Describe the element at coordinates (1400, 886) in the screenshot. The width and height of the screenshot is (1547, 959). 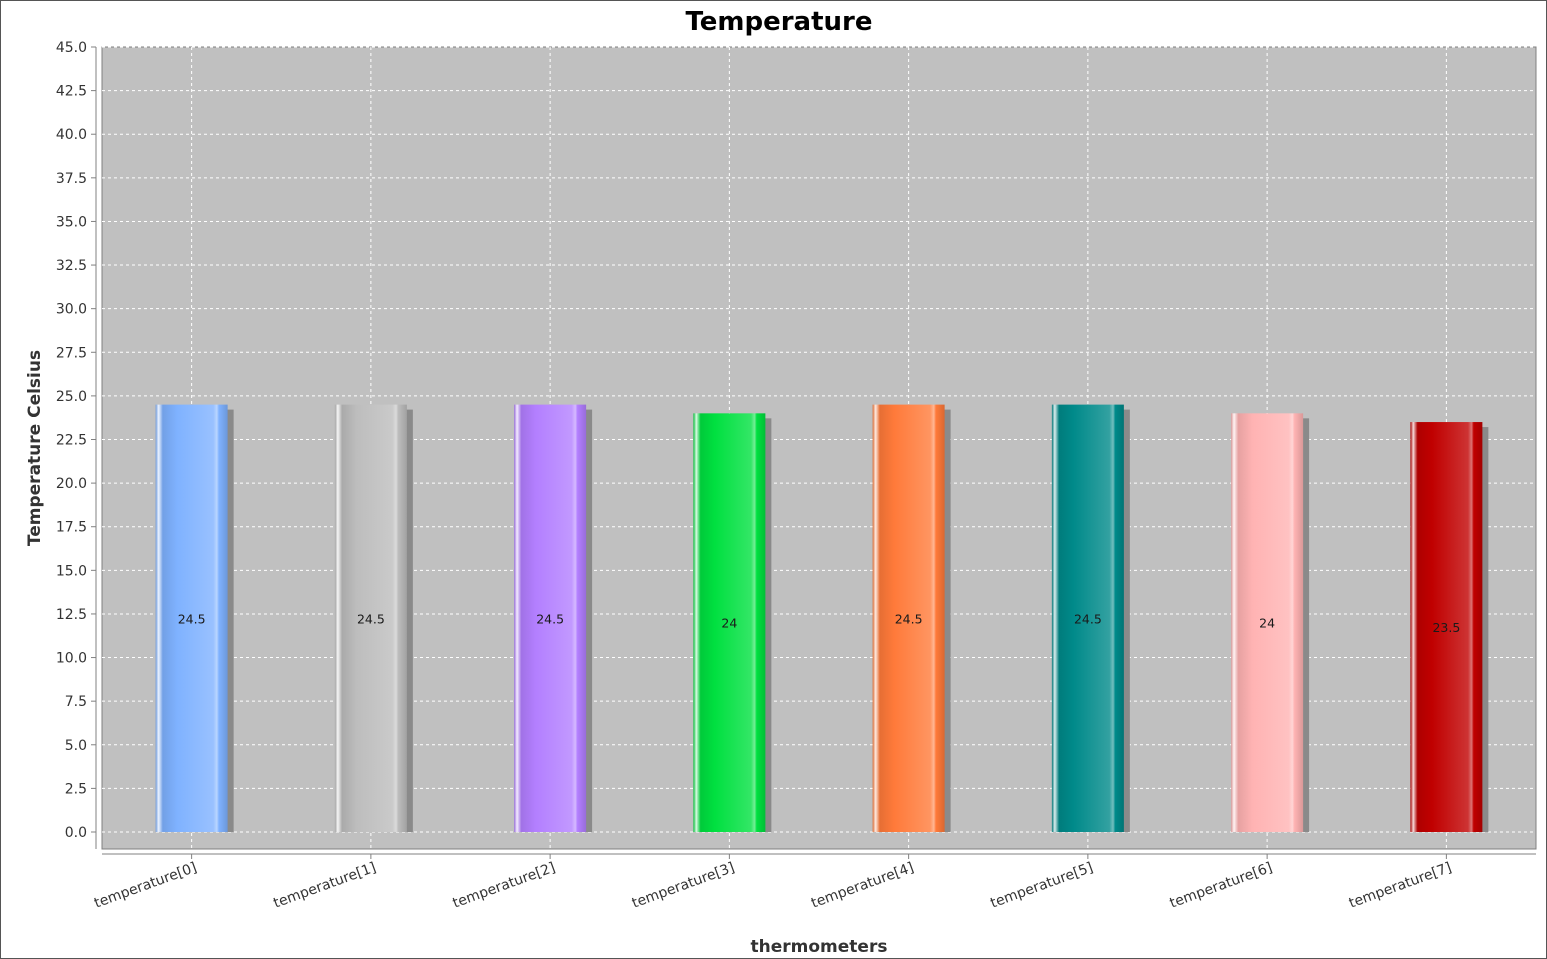
I see `x-category-label: temperature[7]` at that location.